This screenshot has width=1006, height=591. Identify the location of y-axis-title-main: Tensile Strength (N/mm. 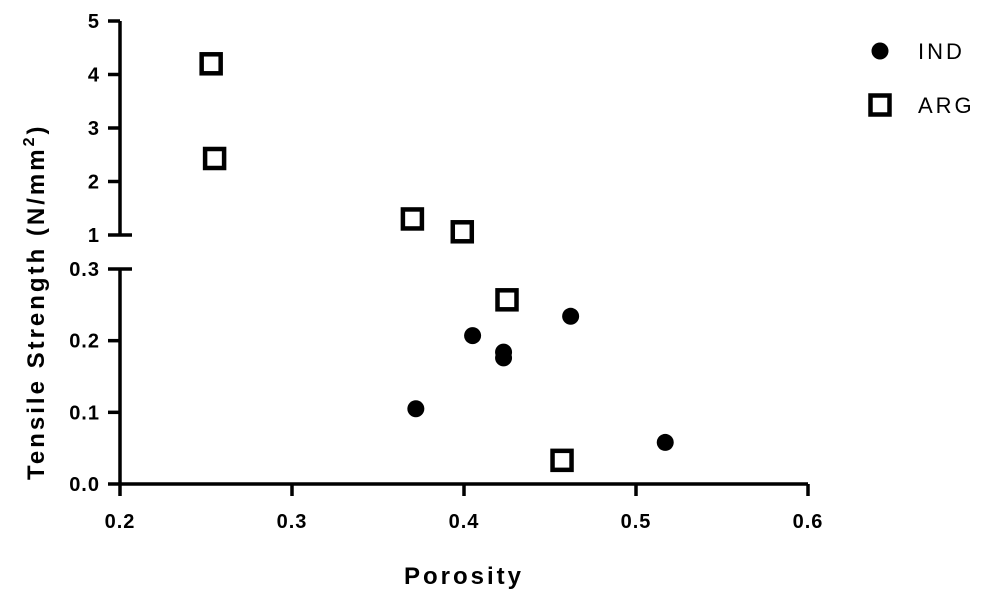
(36, 313).